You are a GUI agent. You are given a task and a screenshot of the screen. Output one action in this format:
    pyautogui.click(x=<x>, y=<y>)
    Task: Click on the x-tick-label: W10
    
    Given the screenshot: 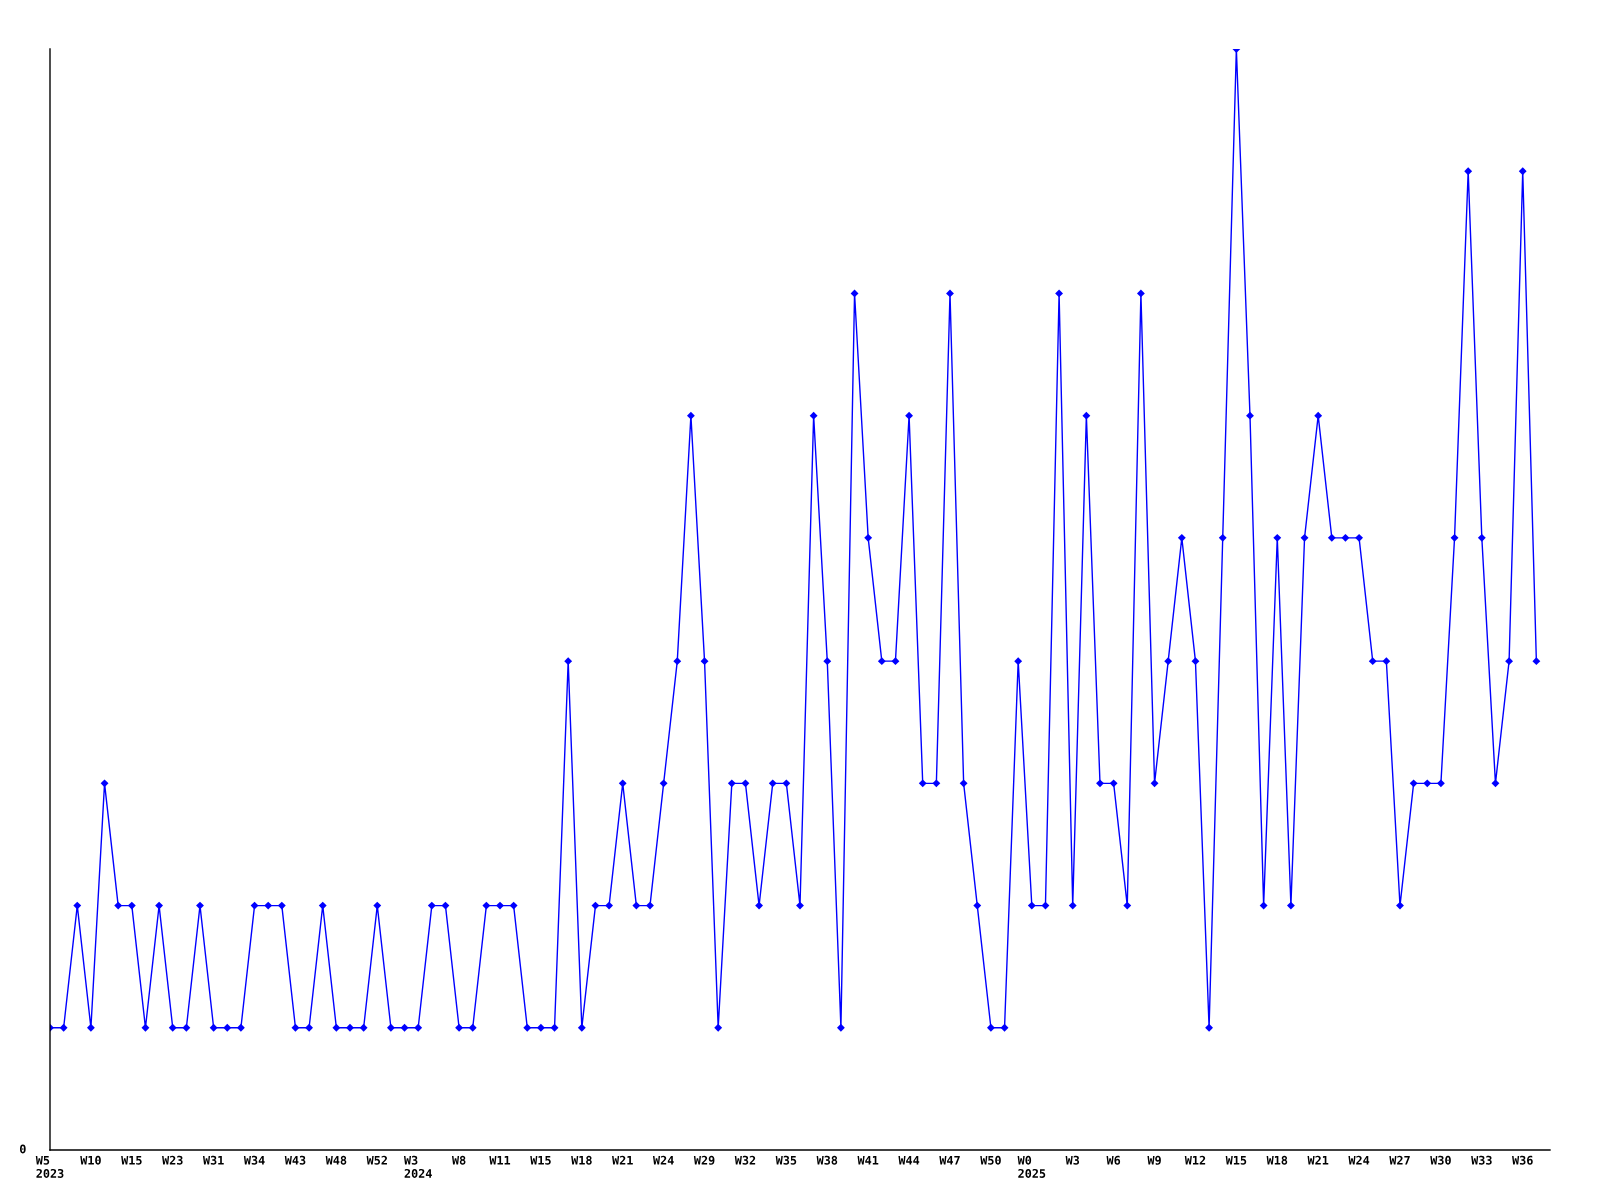 What is the action you would take?
    pyautogui.click(x=90, y=1160)
    